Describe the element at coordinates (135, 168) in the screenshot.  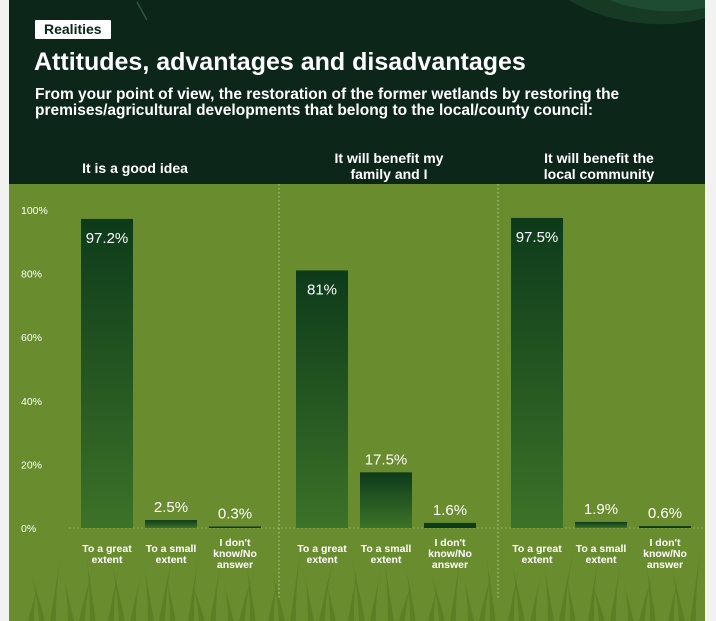
I see `group-title-0: It is a good idea` at that location.